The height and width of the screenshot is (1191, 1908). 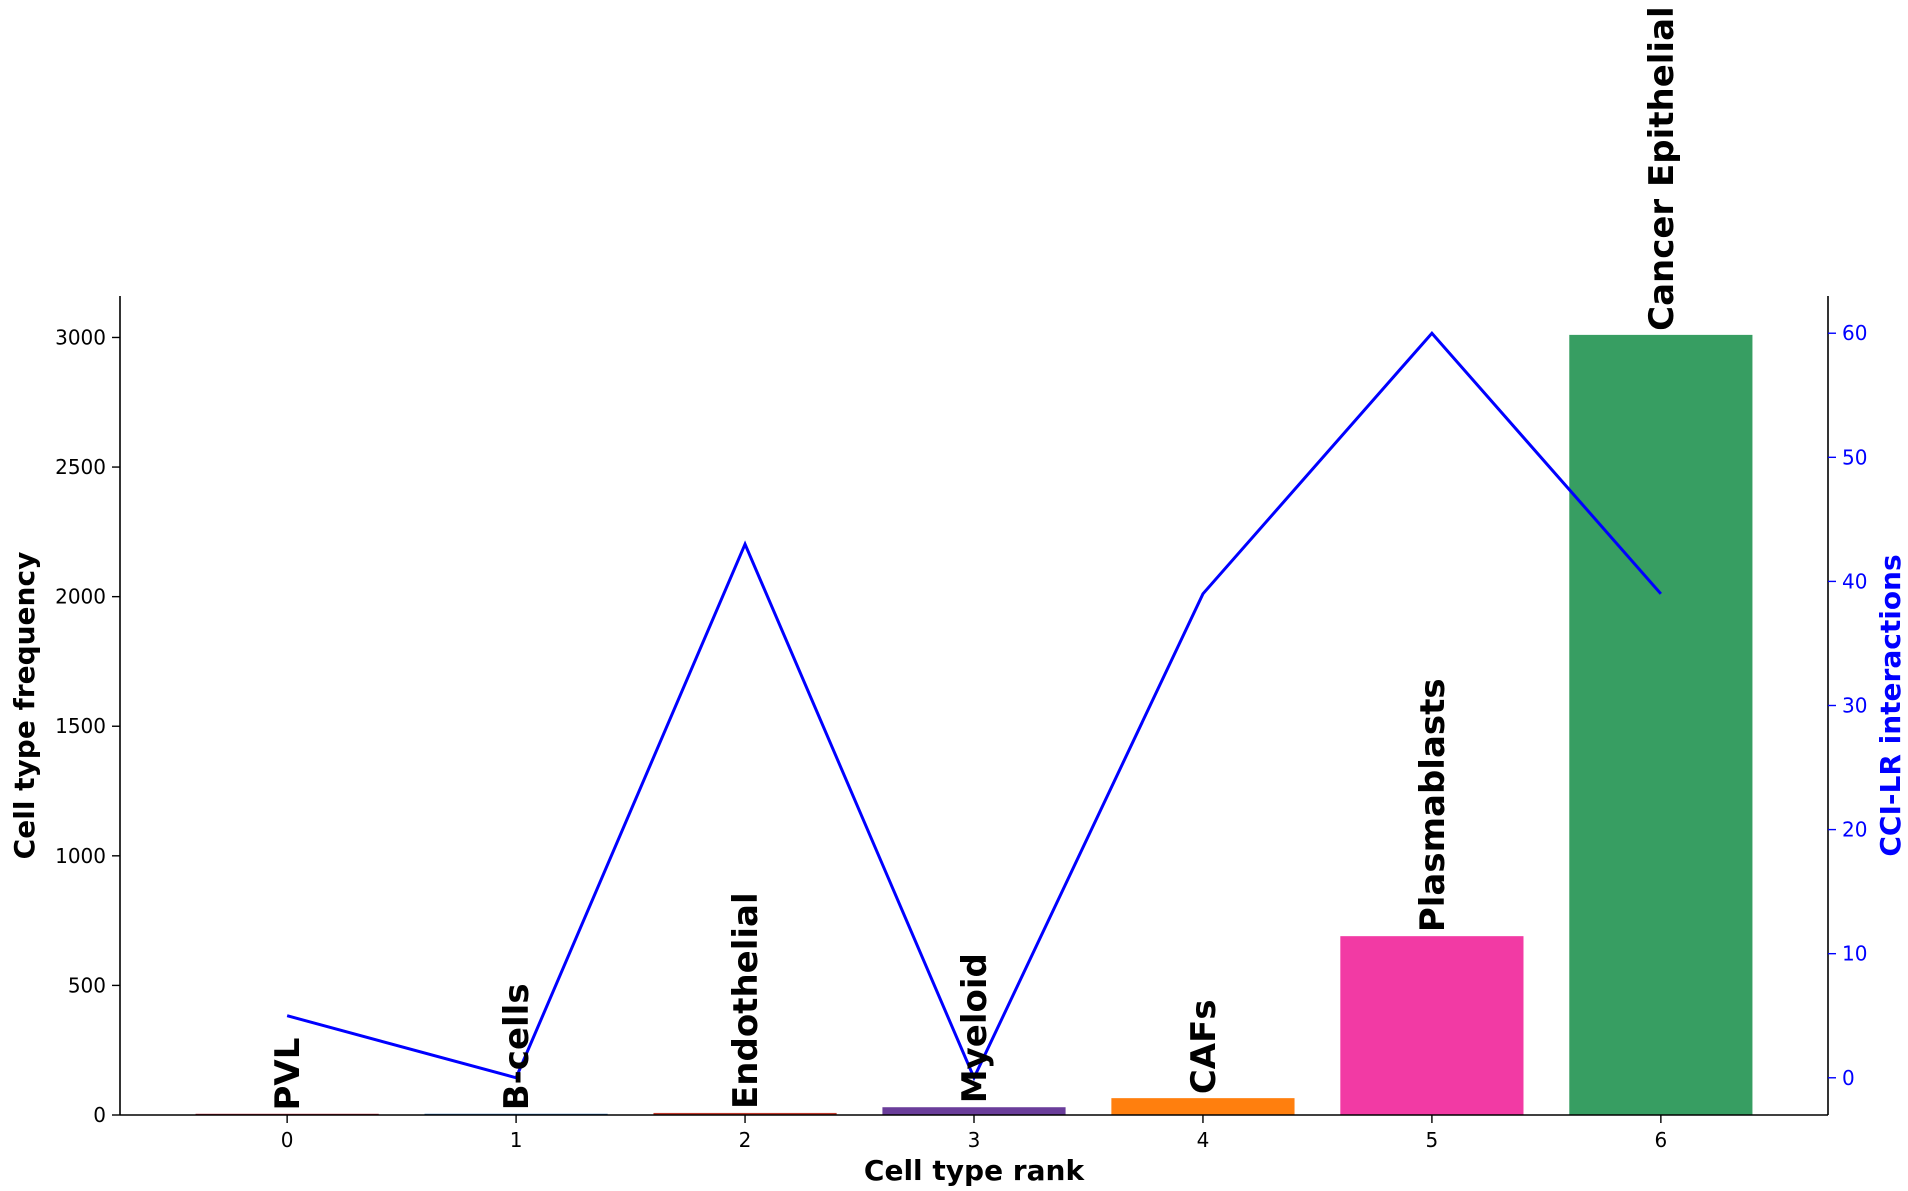 What do you see at coordinates (99, 1115) in the screenshot?
I see `y-tick-label: 0` at bounding box center [99, 1115].